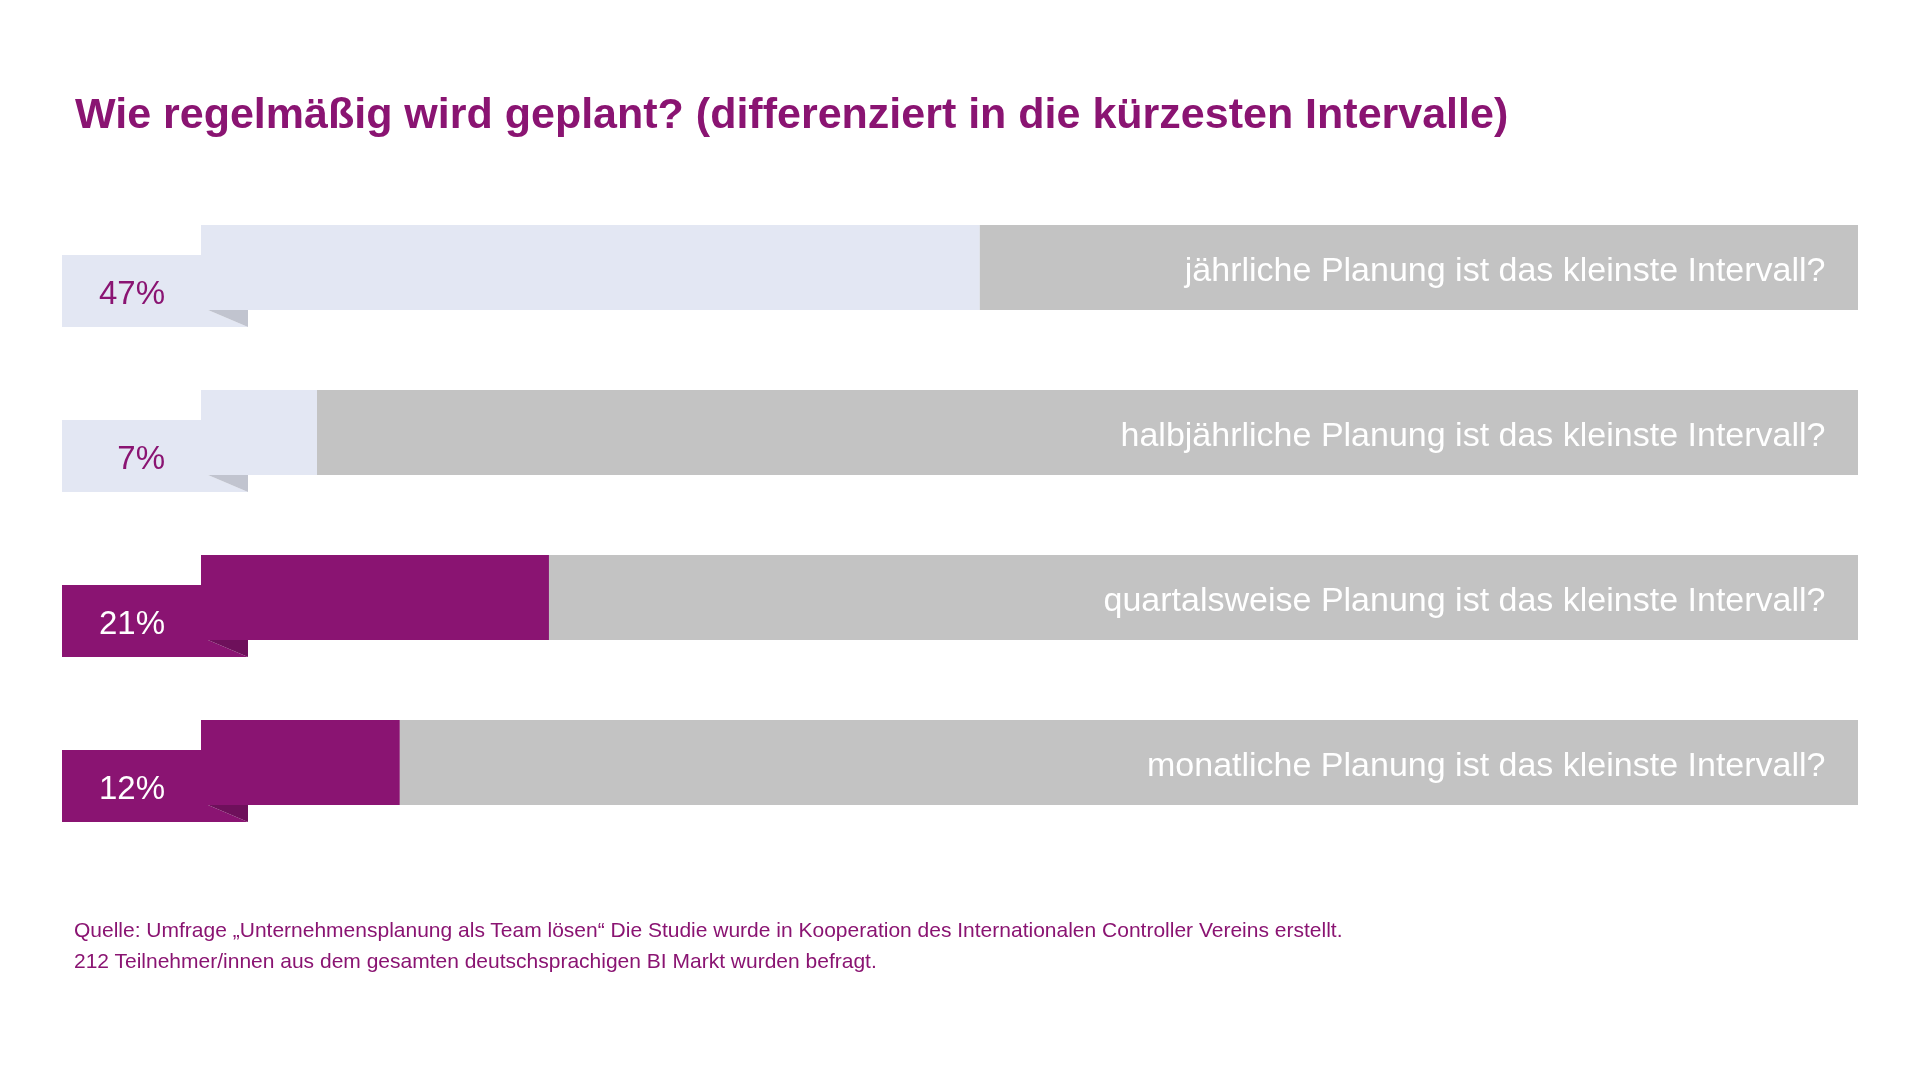  Describe the element at coordinates (792, 113) in the screenshot. I see `chart-title: Wie regelmäßig wird geplant? (differenziert in die kürzesten Intervalle)` at that location.